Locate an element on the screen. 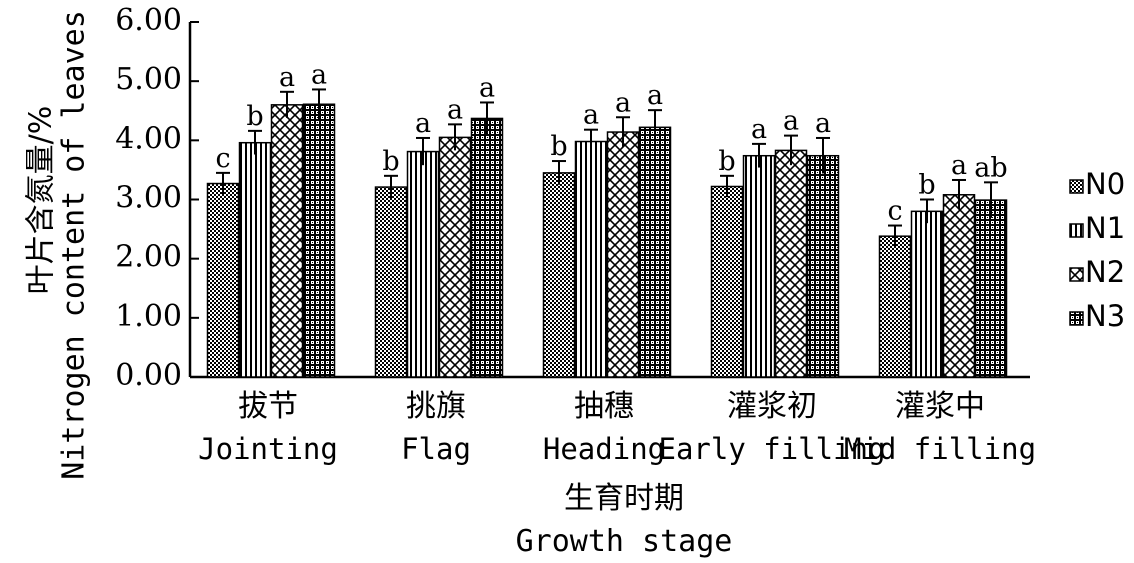 The image size is (1134, 563). significance-label: ab is located at coordinates (990, 167).